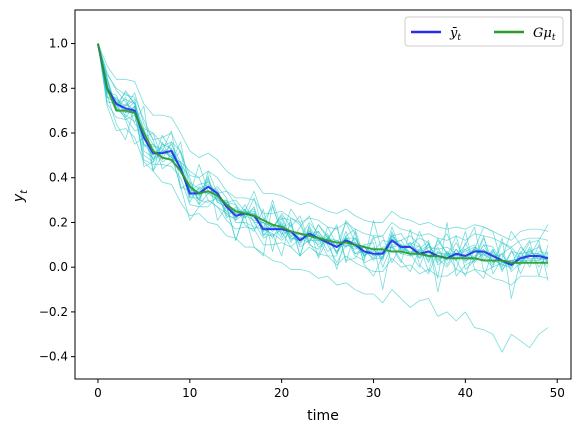 Image resolution: width=581 pixels, height=433 pixels. What do you see at coordinates (554, 38) in the screenshot?
I see `legend-label-gmu-subscript: t` at bounding box center [554, 38].